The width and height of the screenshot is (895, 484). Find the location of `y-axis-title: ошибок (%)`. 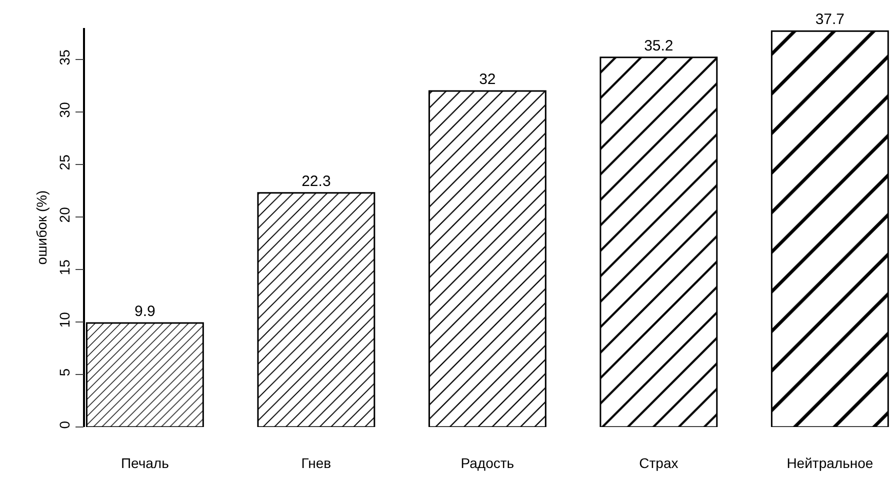

y-axis-title: ошибок (%) is located at coordinates (42, 227).